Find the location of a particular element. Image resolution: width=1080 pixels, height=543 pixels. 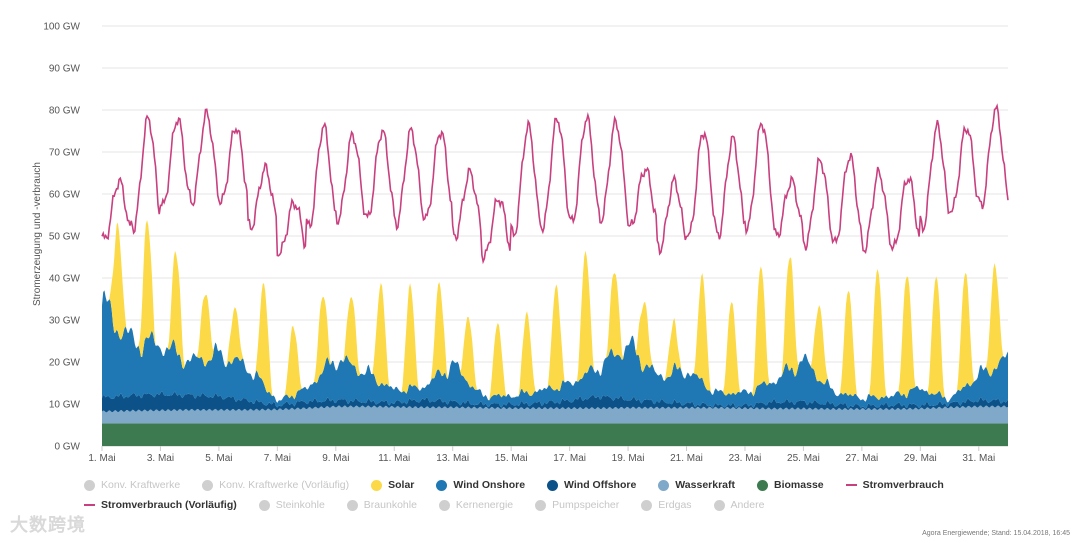

legend-label: Steinkohle is located at coordinates (300, 505).